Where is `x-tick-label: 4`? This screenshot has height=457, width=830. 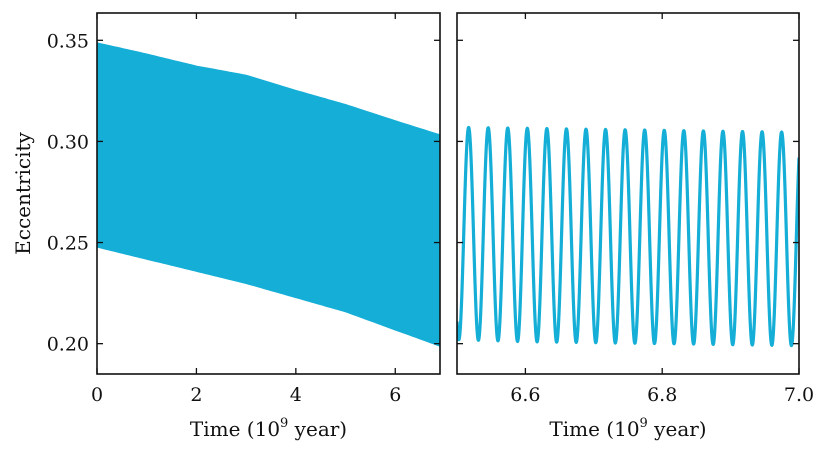 x-tick-label: 4 is located at coordinates (296, 395).